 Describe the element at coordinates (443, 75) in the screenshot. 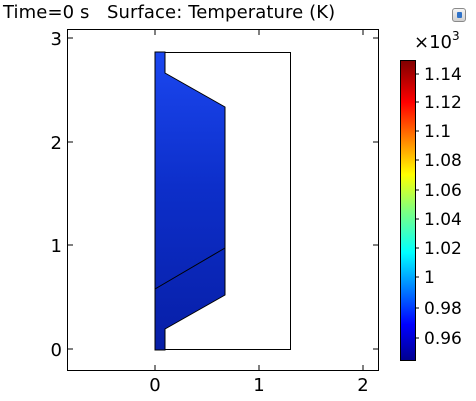

I see `colorbar-tick-label: 1.14` at that location.